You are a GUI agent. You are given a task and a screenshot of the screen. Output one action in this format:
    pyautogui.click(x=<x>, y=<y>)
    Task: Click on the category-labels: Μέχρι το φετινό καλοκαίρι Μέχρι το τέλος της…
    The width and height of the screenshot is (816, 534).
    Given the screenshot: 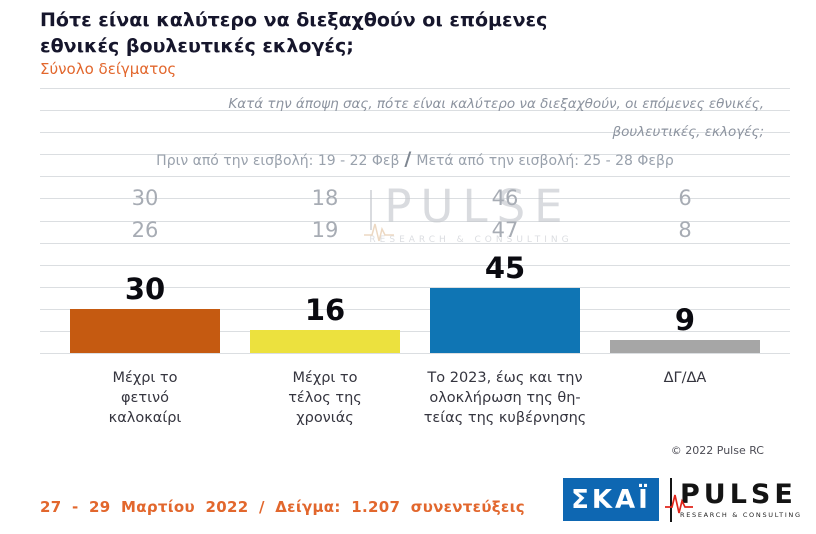 What is the action you would take?
    pyautogui.click(x=415, y=398)
    